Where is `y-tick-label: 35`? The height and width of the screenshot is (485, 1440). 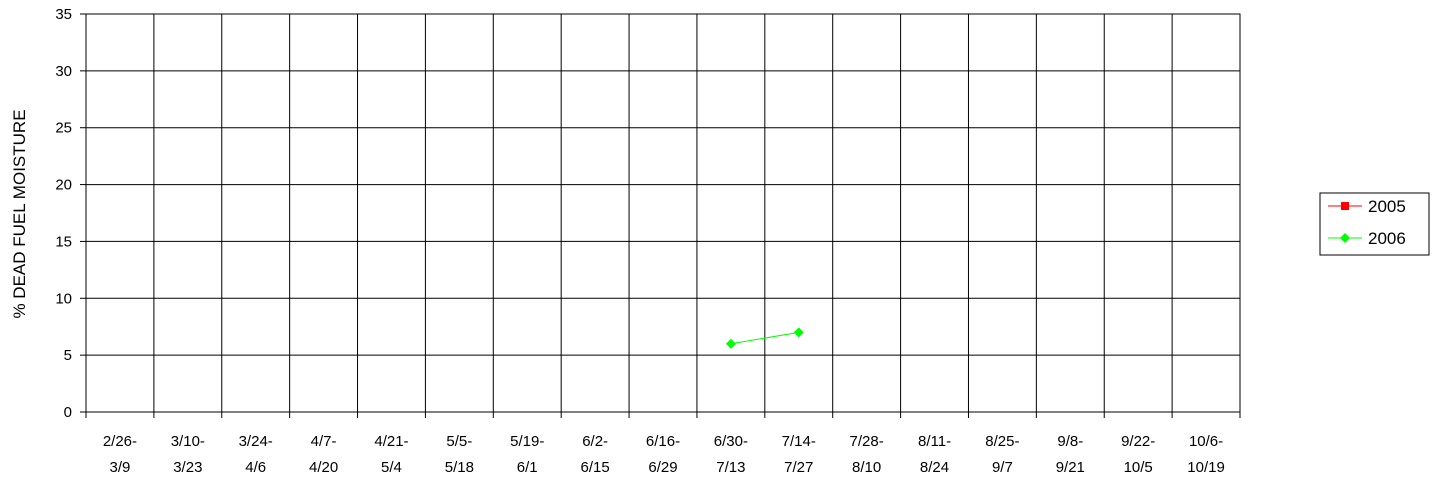
y-tick-label: 35 is located at coordinates (63, 14).